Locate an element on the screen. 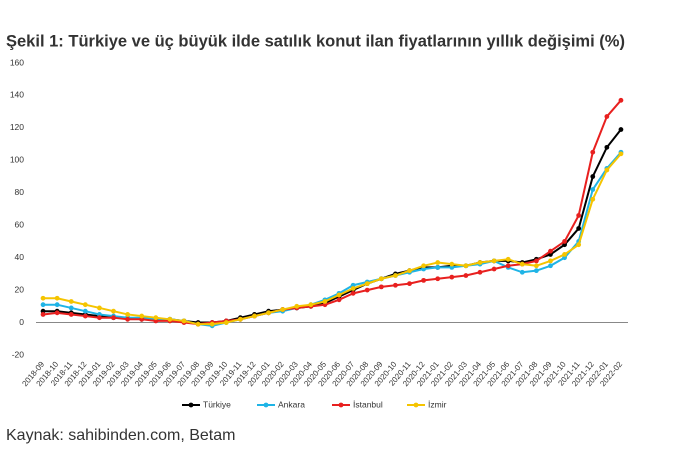 The width and height of the screenshot is (690, 450). source-note: Kaynak: sahibinden.com, Betam is located at coordinates (120, 435).